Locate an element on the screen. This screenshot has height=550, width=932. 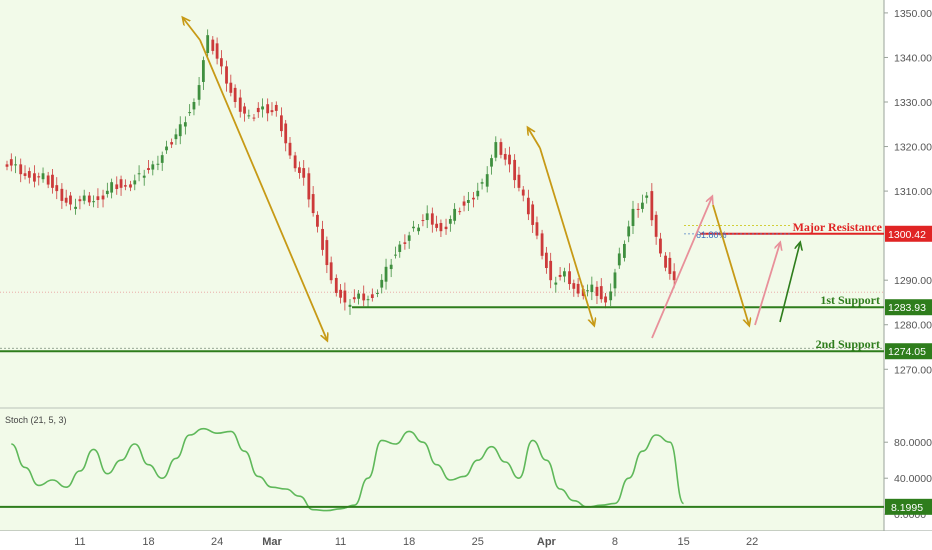
level-value-label: 1300.42 is located at coordinates (907, 235).